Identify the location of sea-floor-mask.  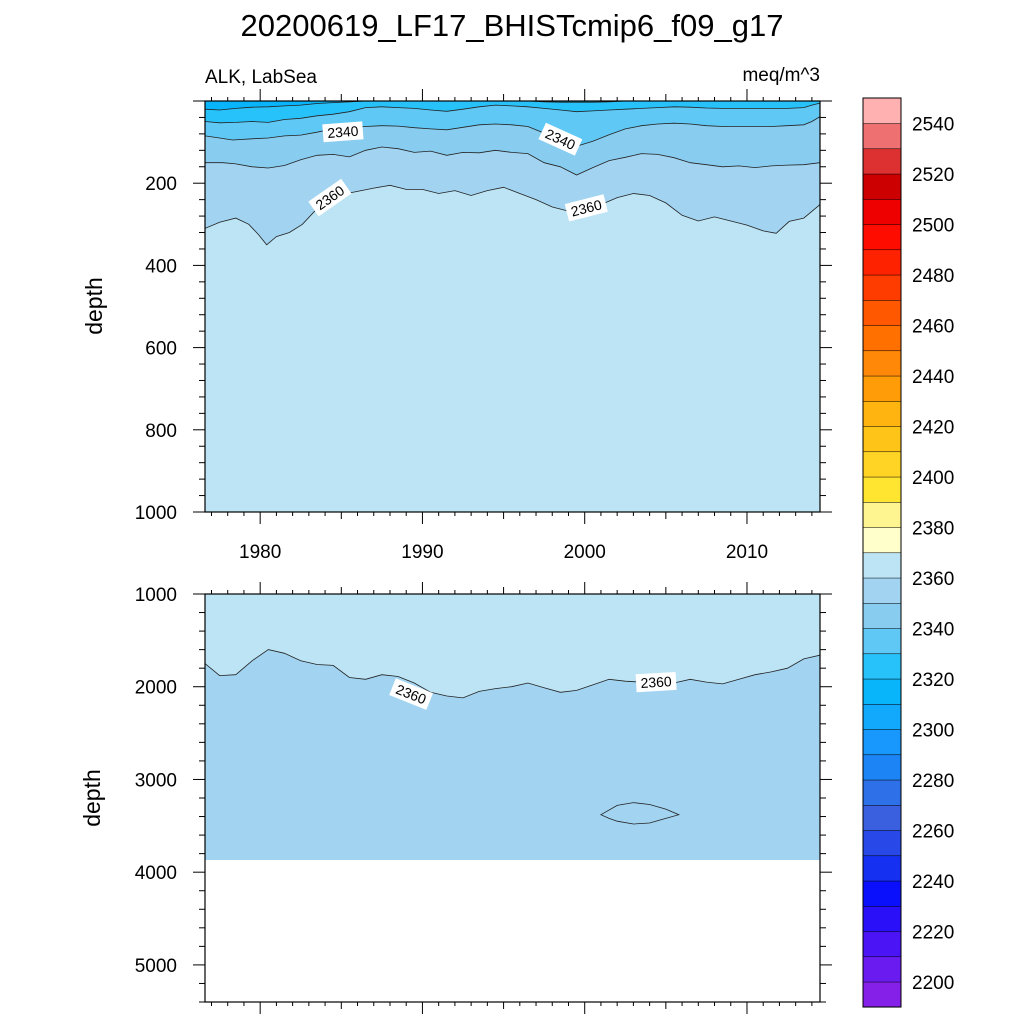
(512, 931).